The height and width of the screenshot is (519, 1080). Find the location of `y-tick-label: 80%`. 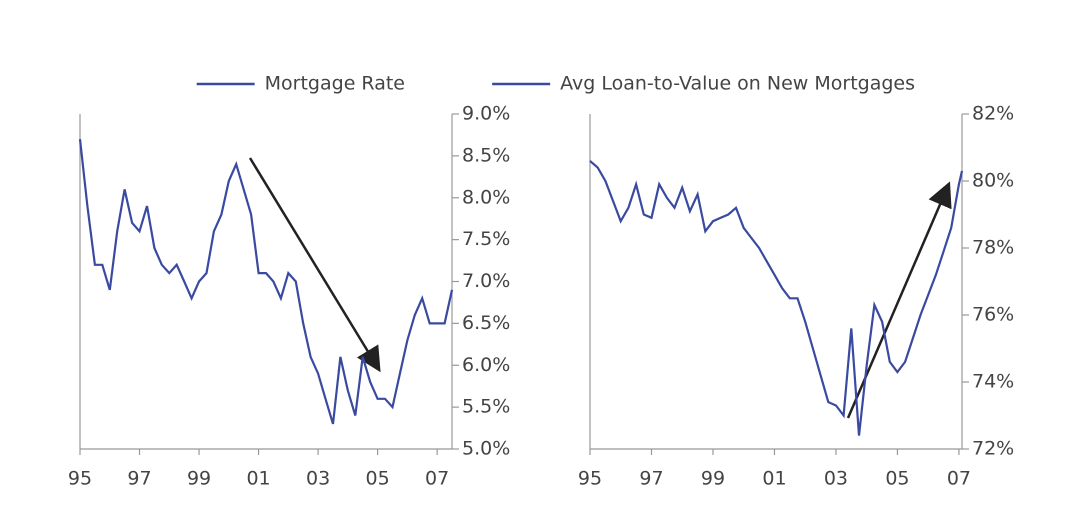

y-tick-label: 80% is located at coordinates (993, 181).